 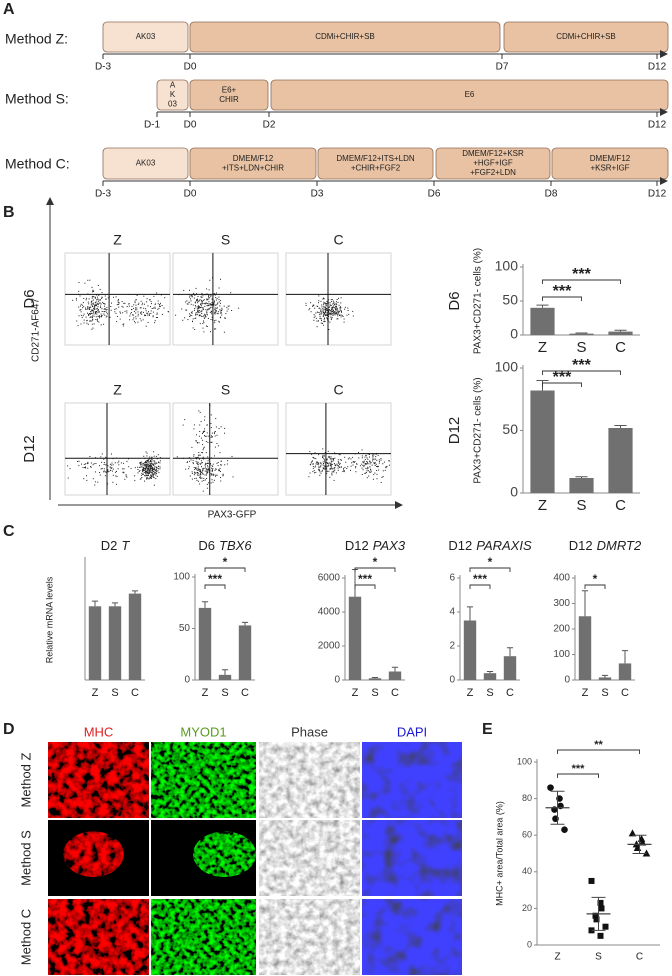 I want to click on image-column-label: MYOD1, so click(x=203, y=731).